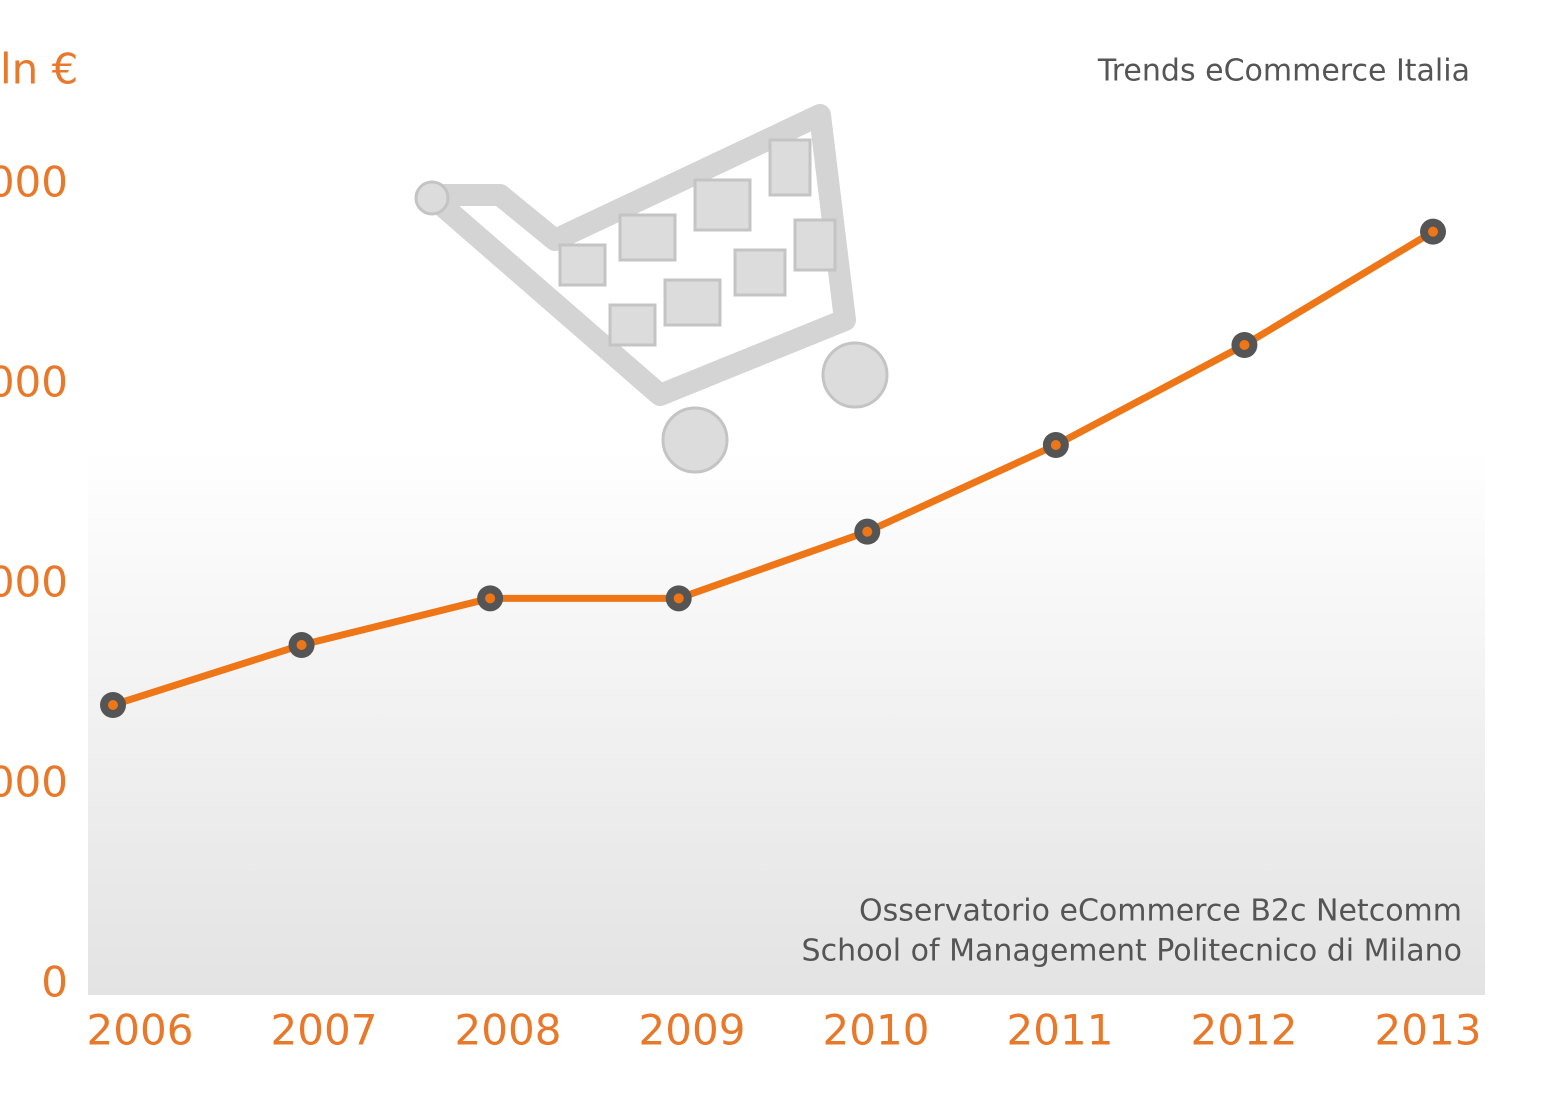  I want to click on x-tick-label: 2006, so click(140, 1030).